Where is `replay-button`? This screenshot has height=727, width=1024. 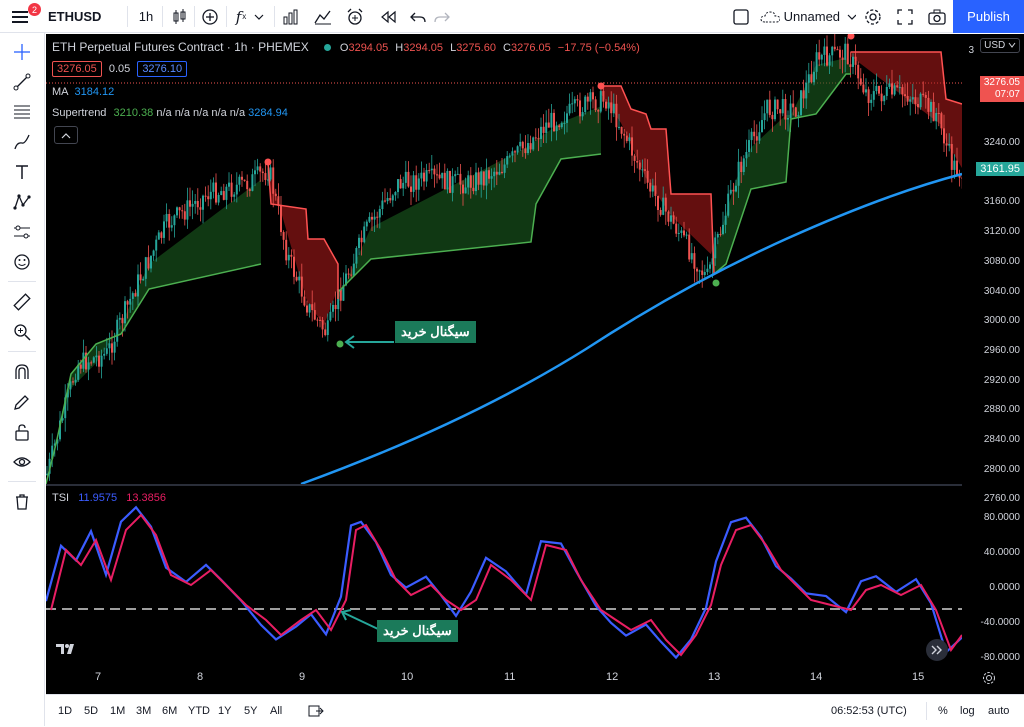 replay-button is located at coordinates (389, 16).